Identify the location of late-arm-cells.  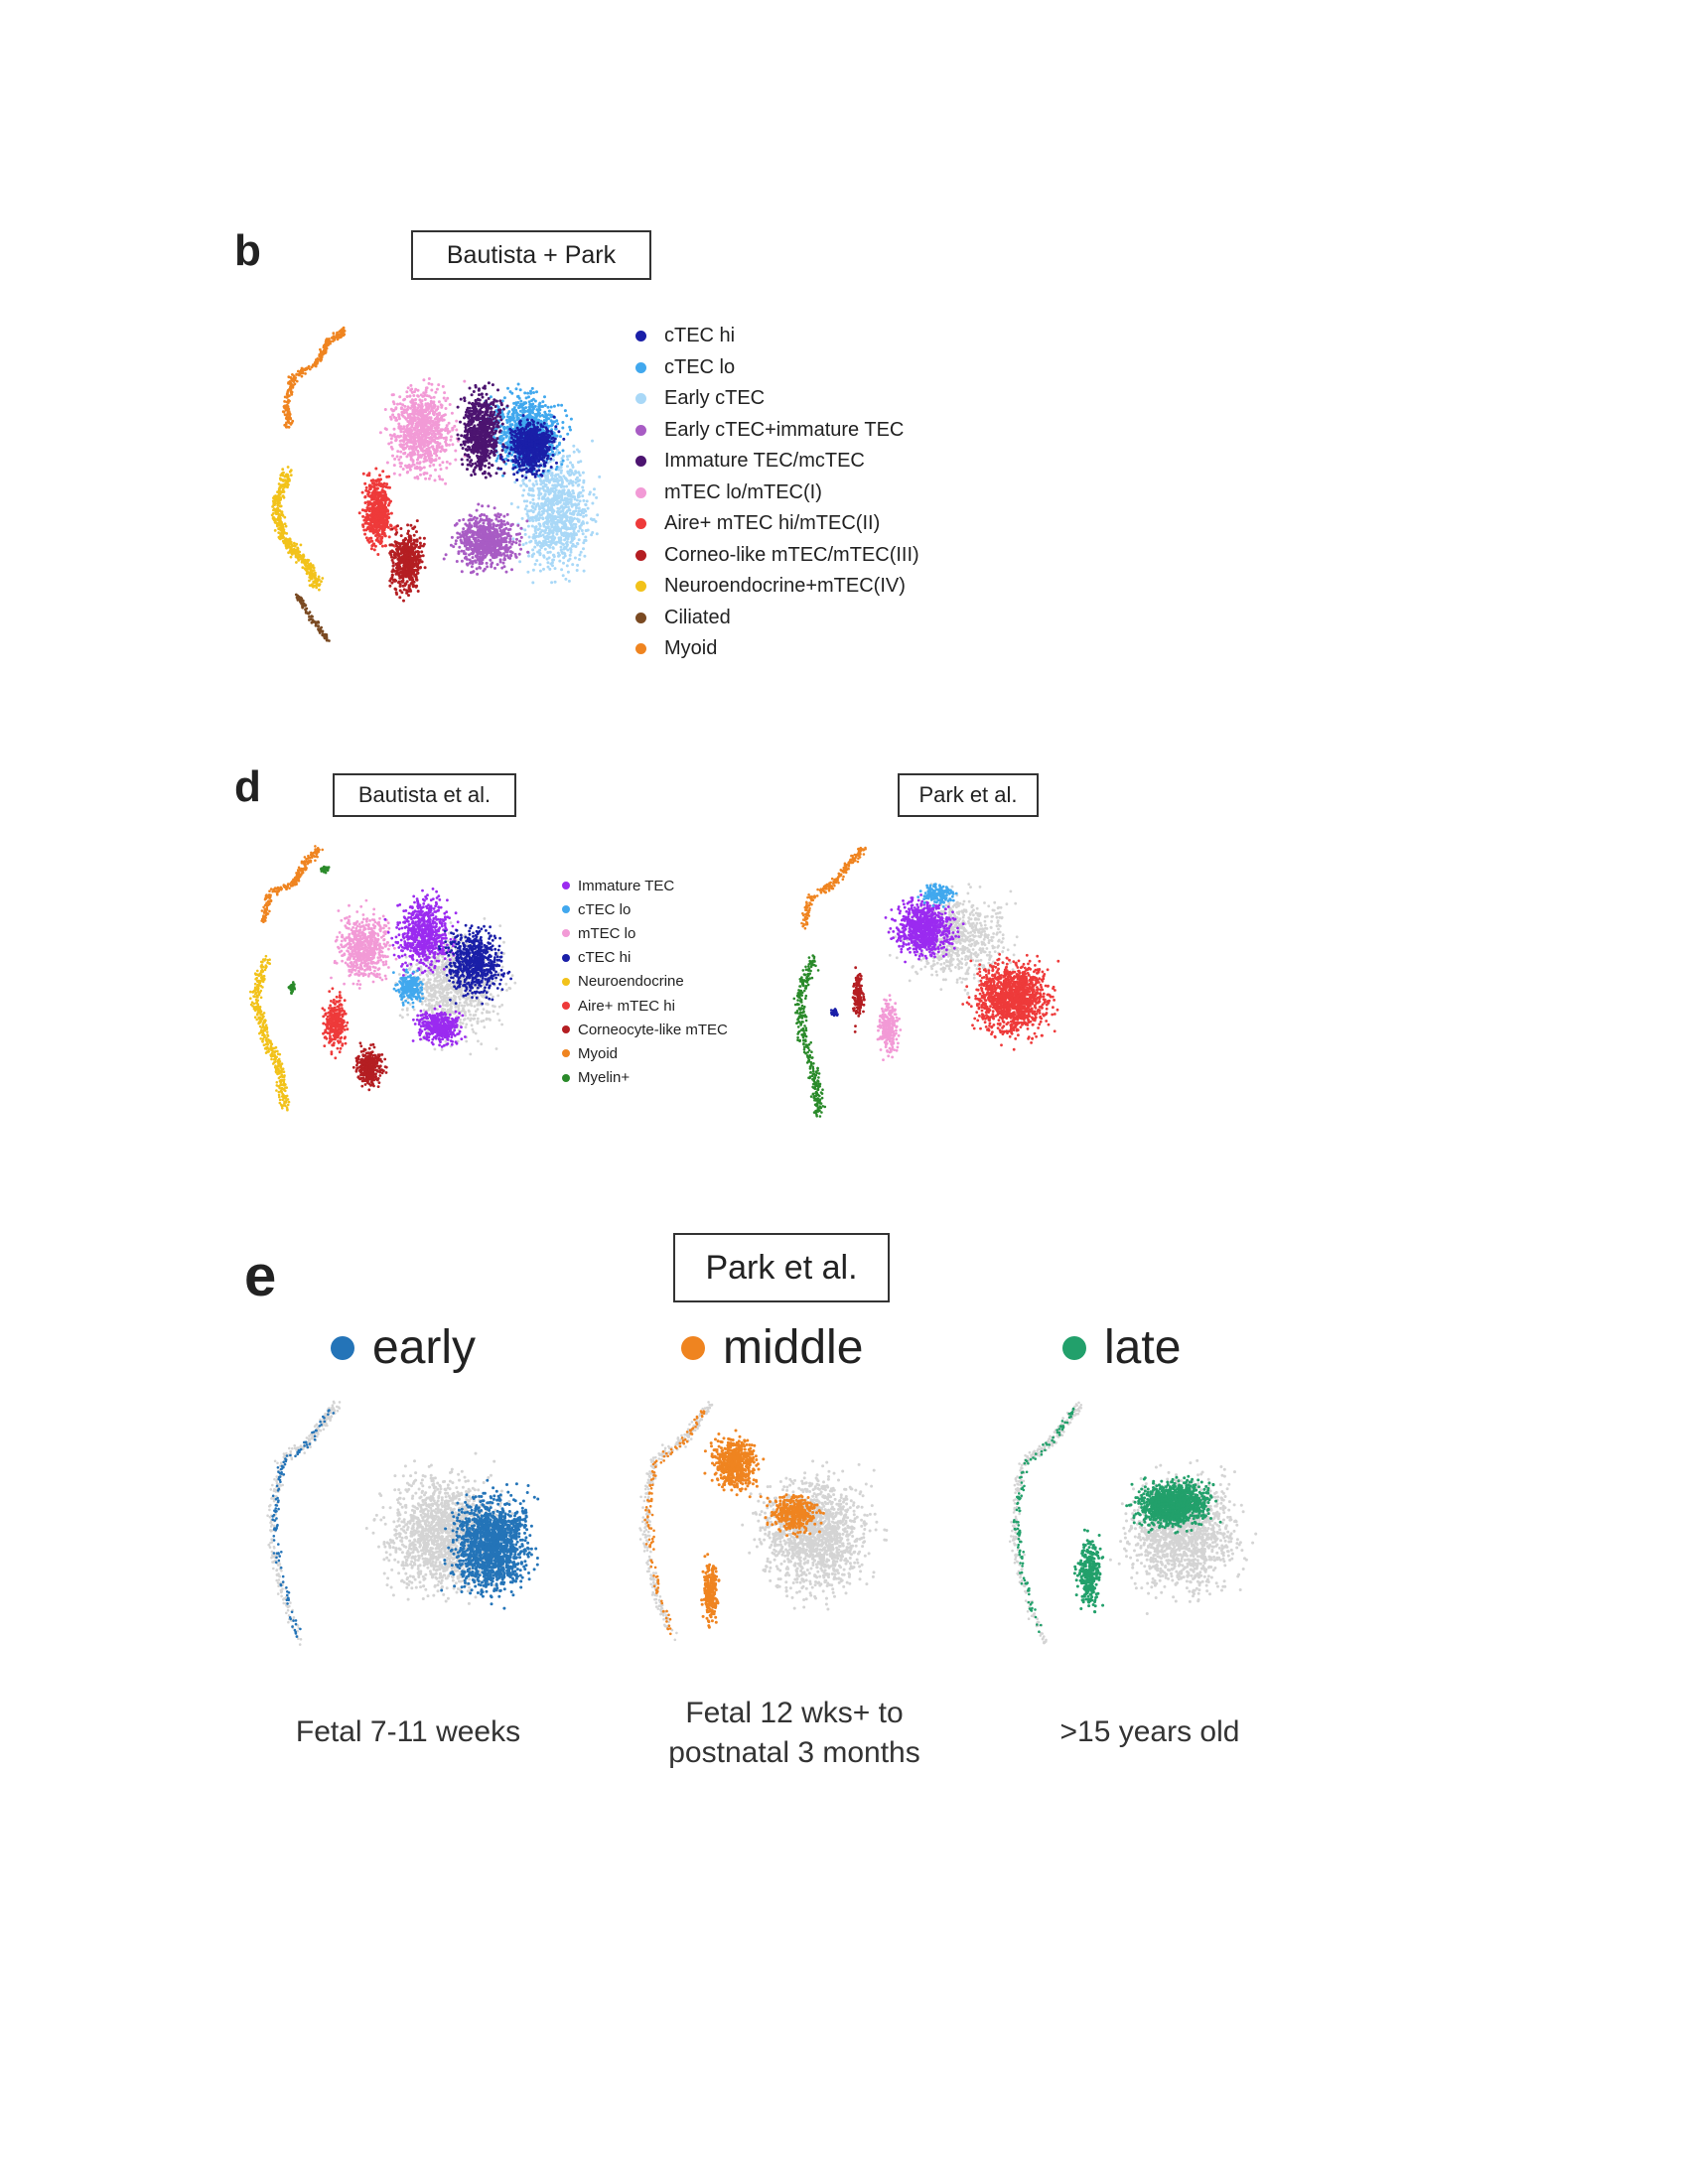
(1043, 1520).